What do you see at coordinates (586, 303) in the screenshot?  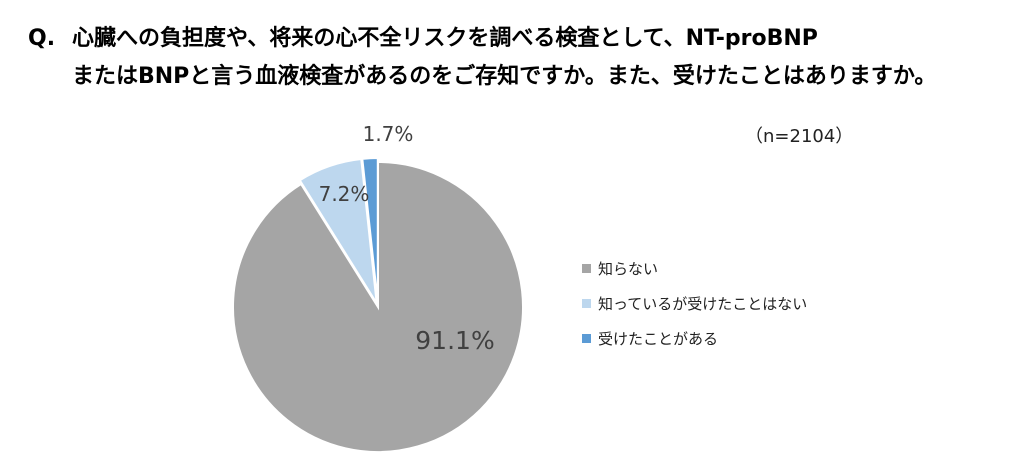 I see `legend-swatch-shitteiru` at bounding box center [586, 303].